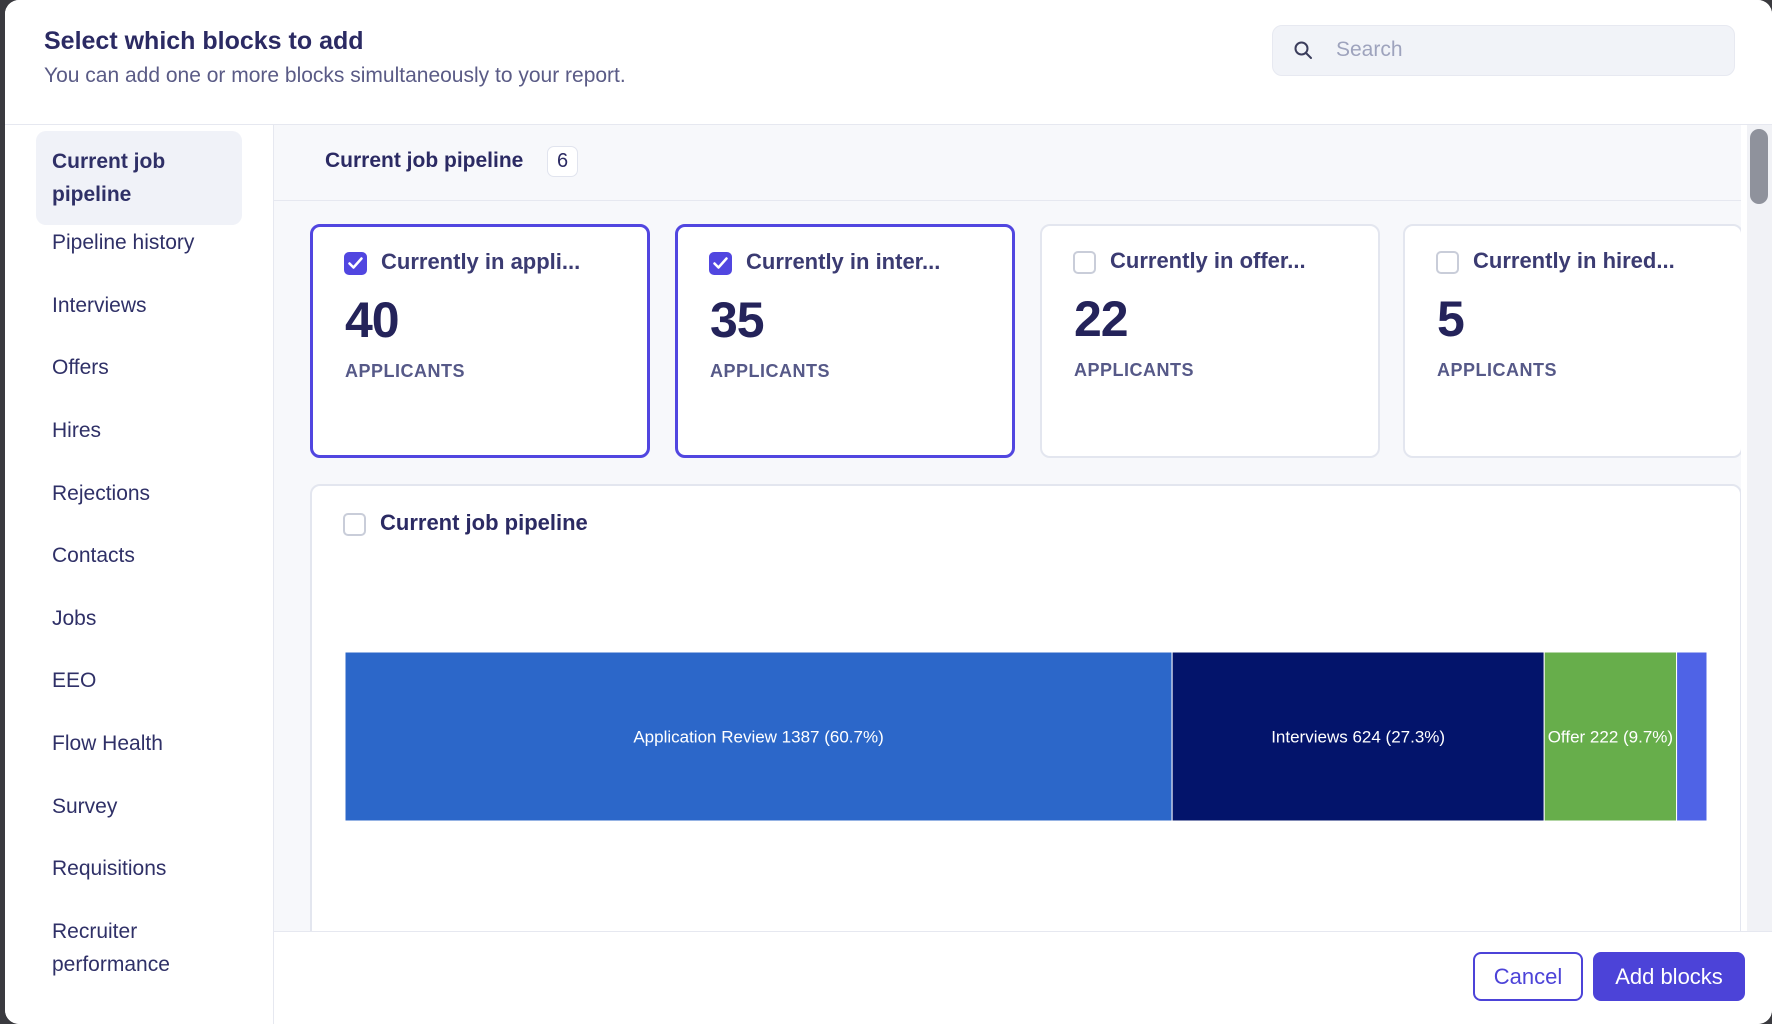  Describe the element at coordinates (74, 618) in the screenshot. I see `sidebar-item-jobs: Jobs` at that location.